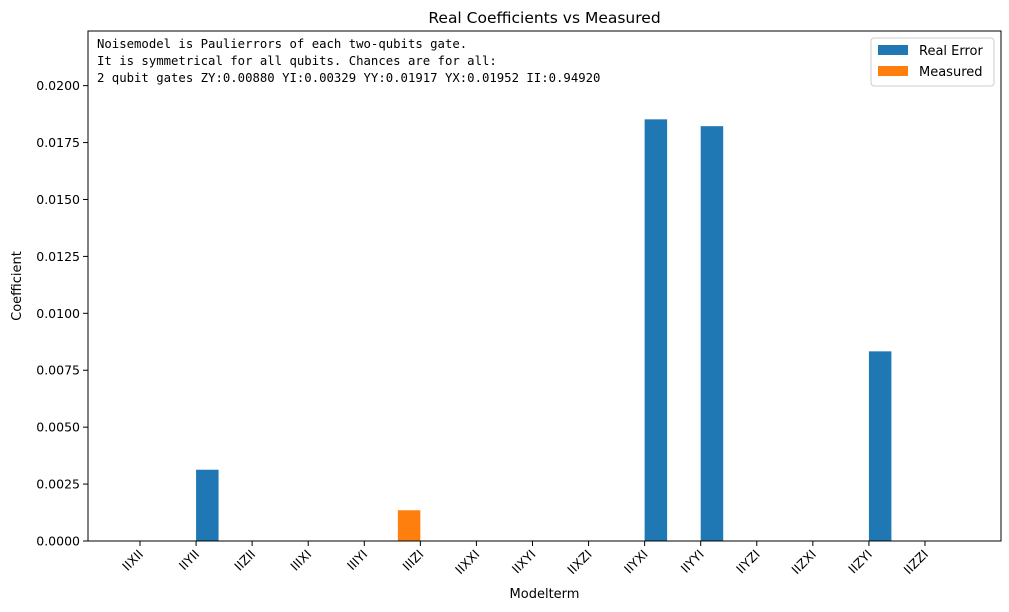 The width and height of the screenshot is (1009, 612). I want to click on y-tick-label: 0.0125, so click(58, 256).